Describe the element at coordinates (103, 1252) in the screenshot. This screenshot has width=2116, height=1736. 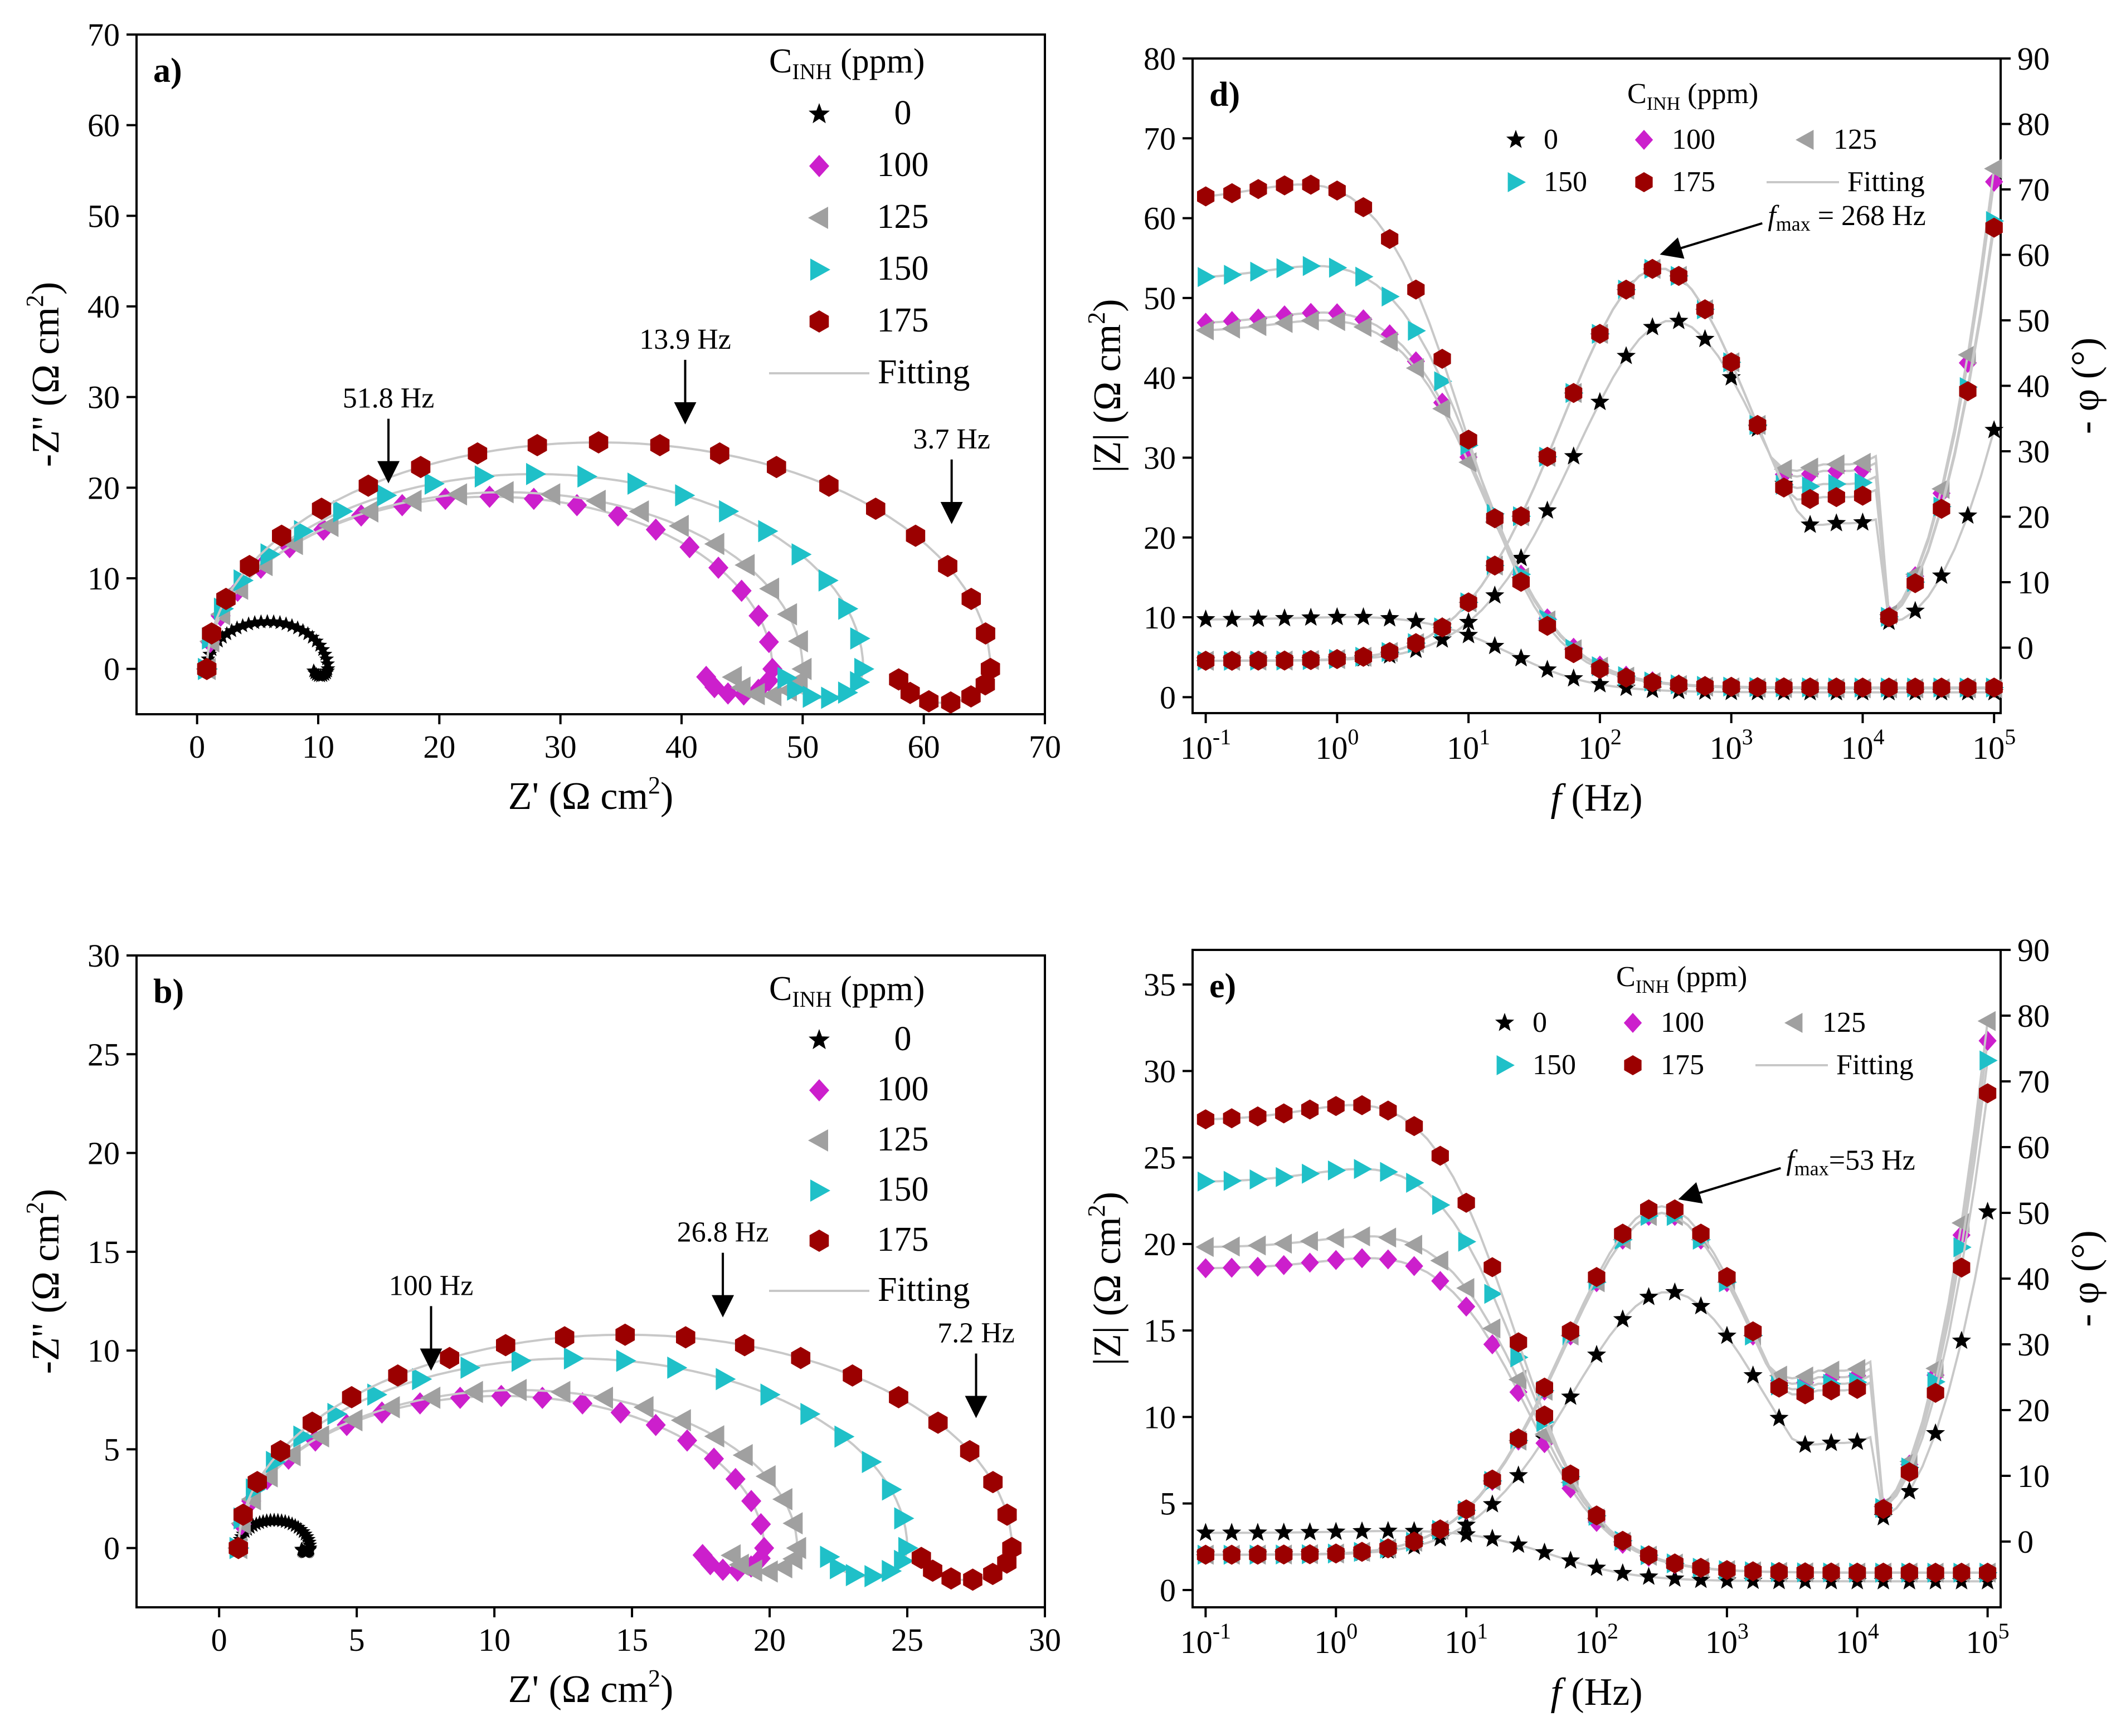
I see `y-tick-label: 15` at that location.